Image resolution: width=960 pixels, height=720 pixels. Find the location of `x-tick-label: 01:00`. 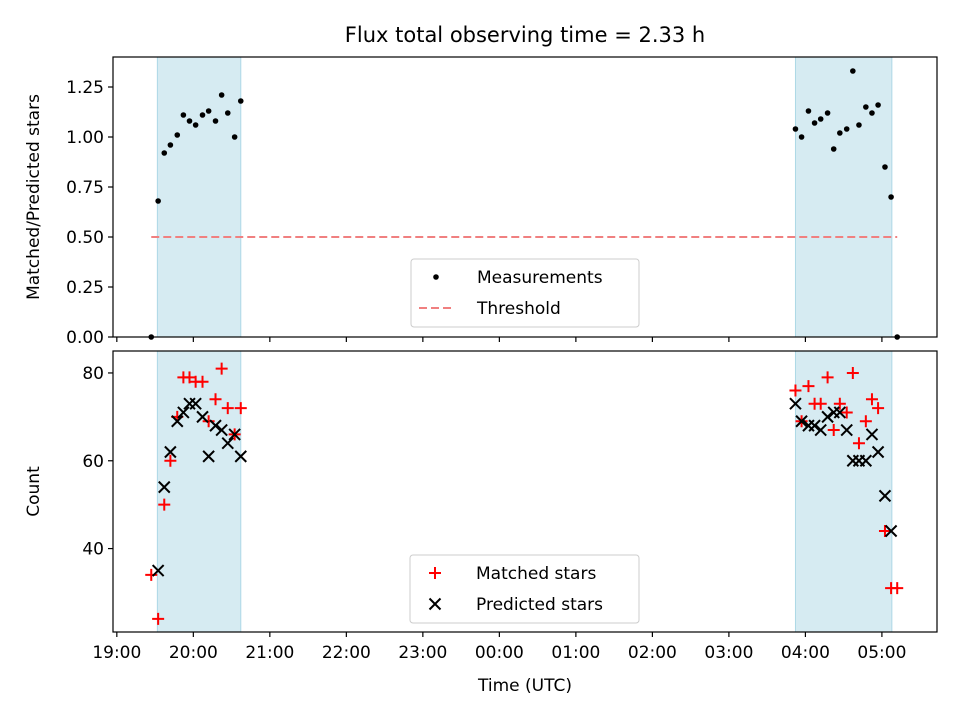

x-tick-label: 01:00 is located at coordinates (575, 653).